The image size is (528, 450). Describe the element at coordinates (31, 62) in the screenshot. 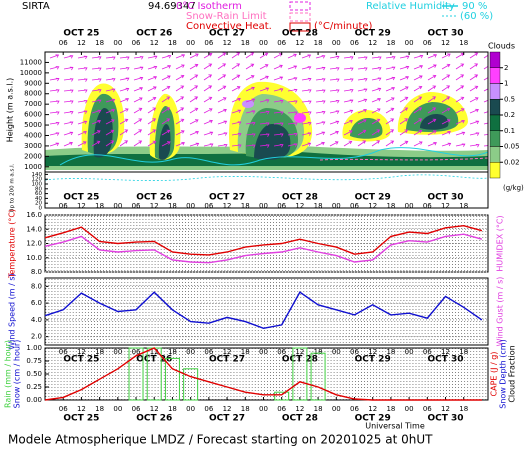

I see `y-tick-label: 11000` at that location.